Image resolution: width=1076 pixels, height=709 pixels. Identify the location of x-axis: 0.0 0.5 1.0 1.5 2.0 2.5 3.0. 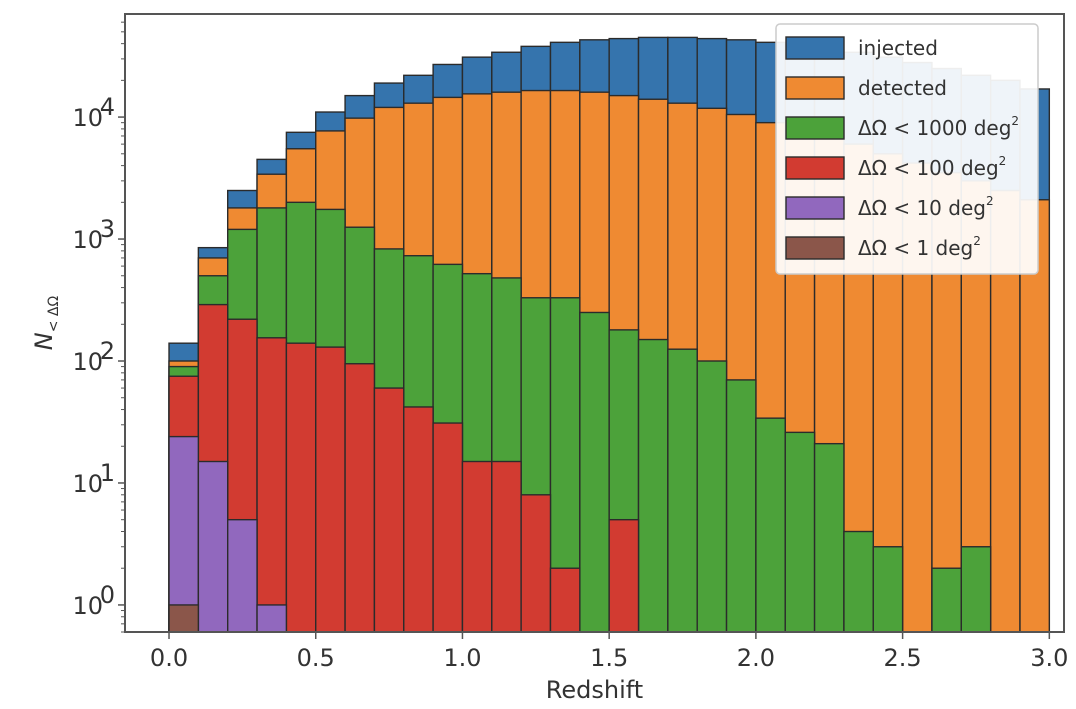
(609, 652).